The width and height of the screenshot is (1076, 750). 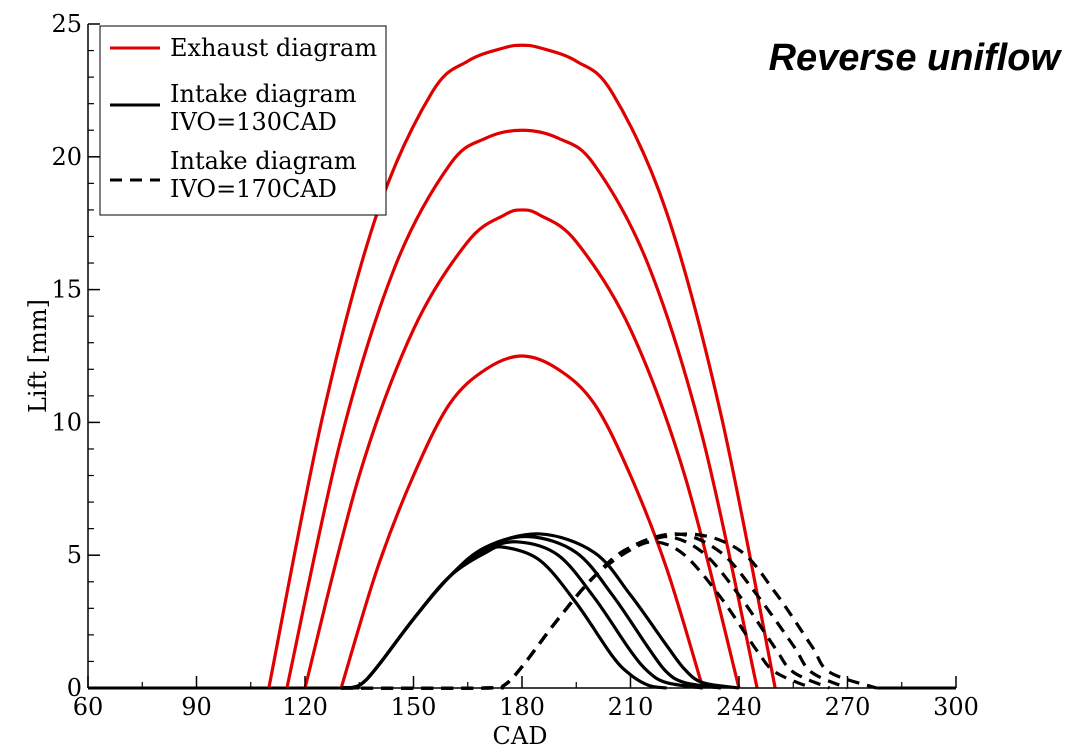 What do you see at coordinates (631, 707) in the screenshot?
I see `x-tick-label-210: 210` at bounding box center [631, 707].